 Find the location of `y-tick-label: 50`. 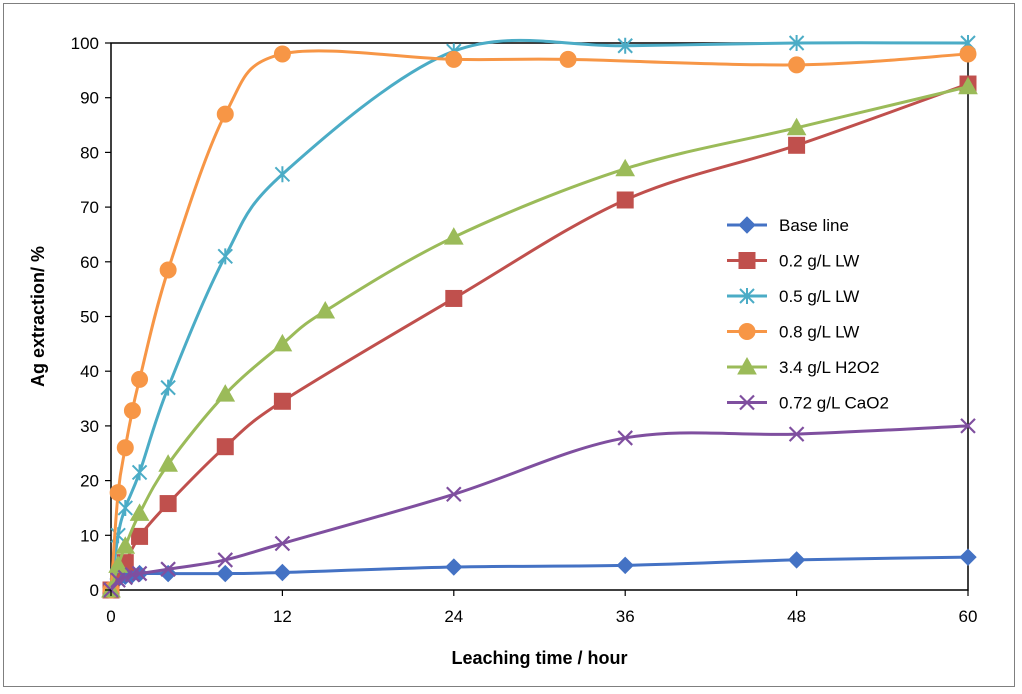

y-tick-label: 50 is located at coordinates (89, 317).